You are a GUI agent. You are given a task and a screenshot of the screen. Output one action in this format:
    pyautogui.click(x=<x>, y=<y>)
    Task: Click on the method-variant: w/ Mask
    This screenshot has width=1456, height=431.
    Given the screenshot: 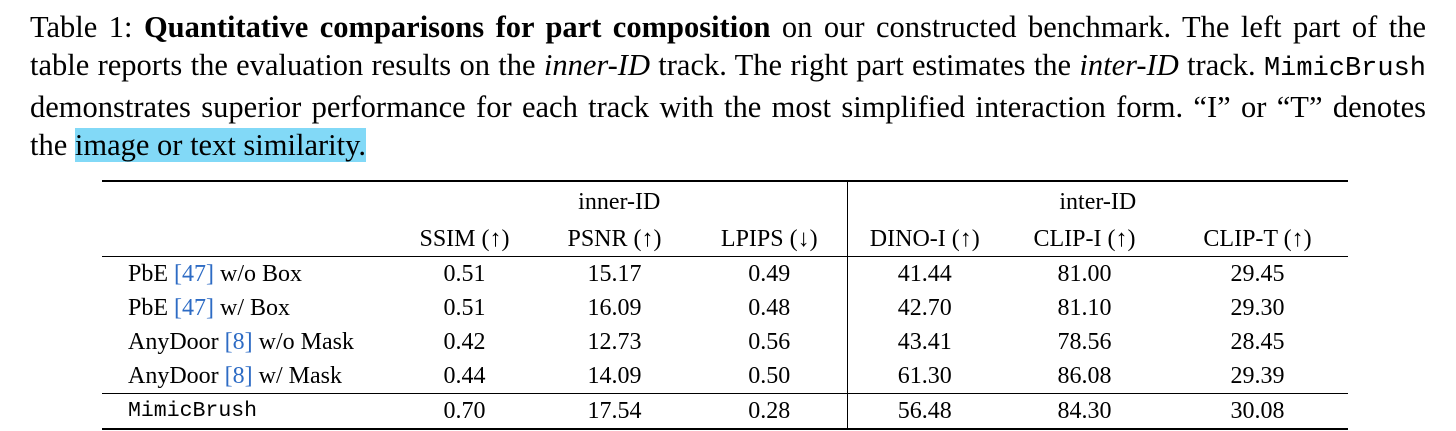 What is the action you would take?
    pyautogui.click(x=300, y=376)
    